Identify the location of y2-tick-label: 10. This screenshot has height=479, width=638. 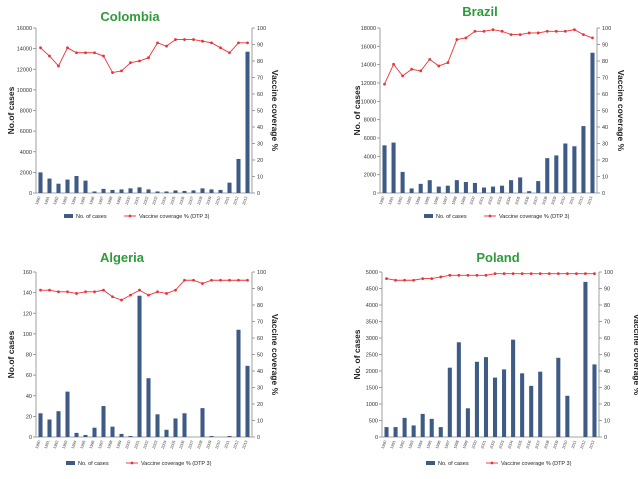
(605, 178).